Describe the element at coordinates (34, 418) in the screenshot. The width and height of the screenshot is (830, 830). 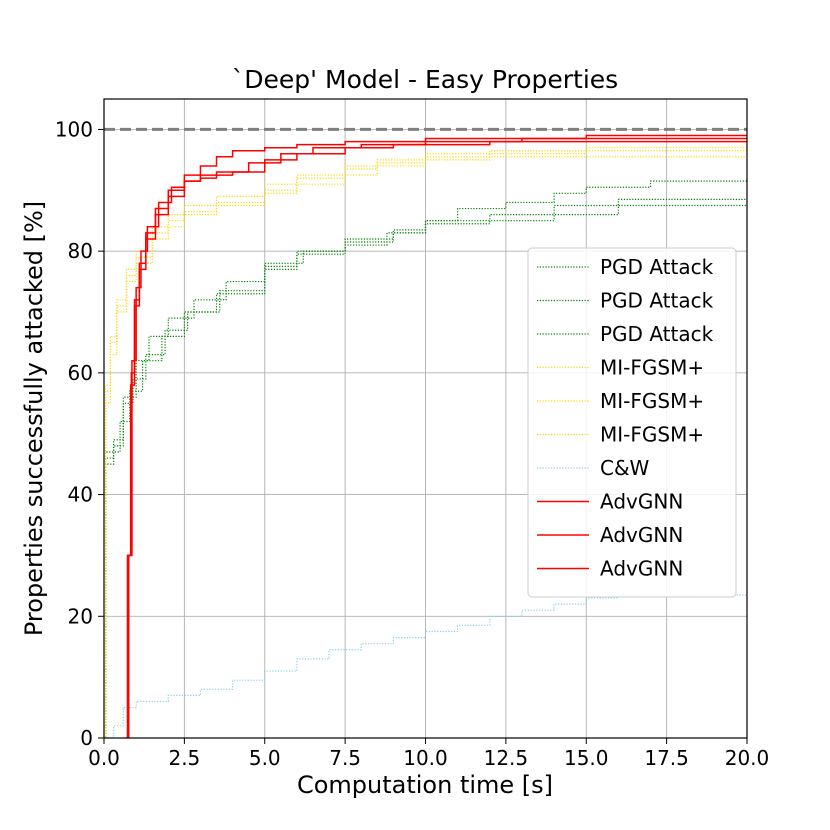
I see `y-axis-label: Properties successfully attacked [%]` at that location.